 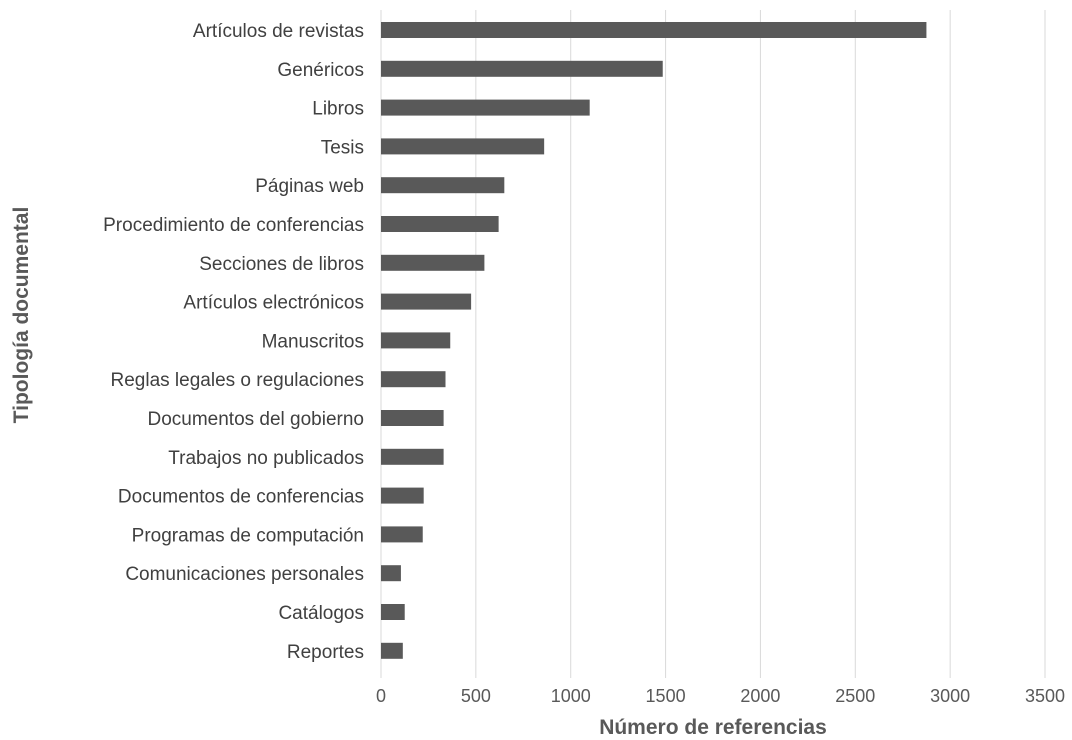 I want to click on category-label: Artículos electrónicos, so click(x=273, y=303).